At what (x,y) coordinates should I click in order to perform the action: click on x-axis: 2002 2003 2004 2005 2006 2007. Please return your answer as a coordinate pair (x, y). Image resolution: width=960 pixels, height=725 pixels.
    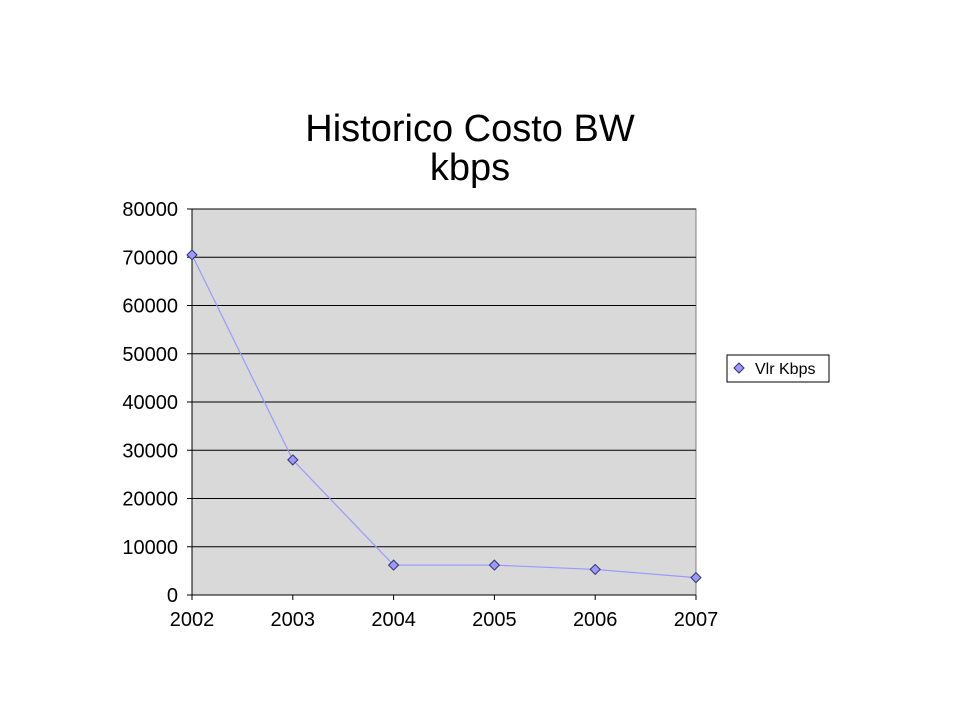
    Looking at the image, I should click on (444, 612).